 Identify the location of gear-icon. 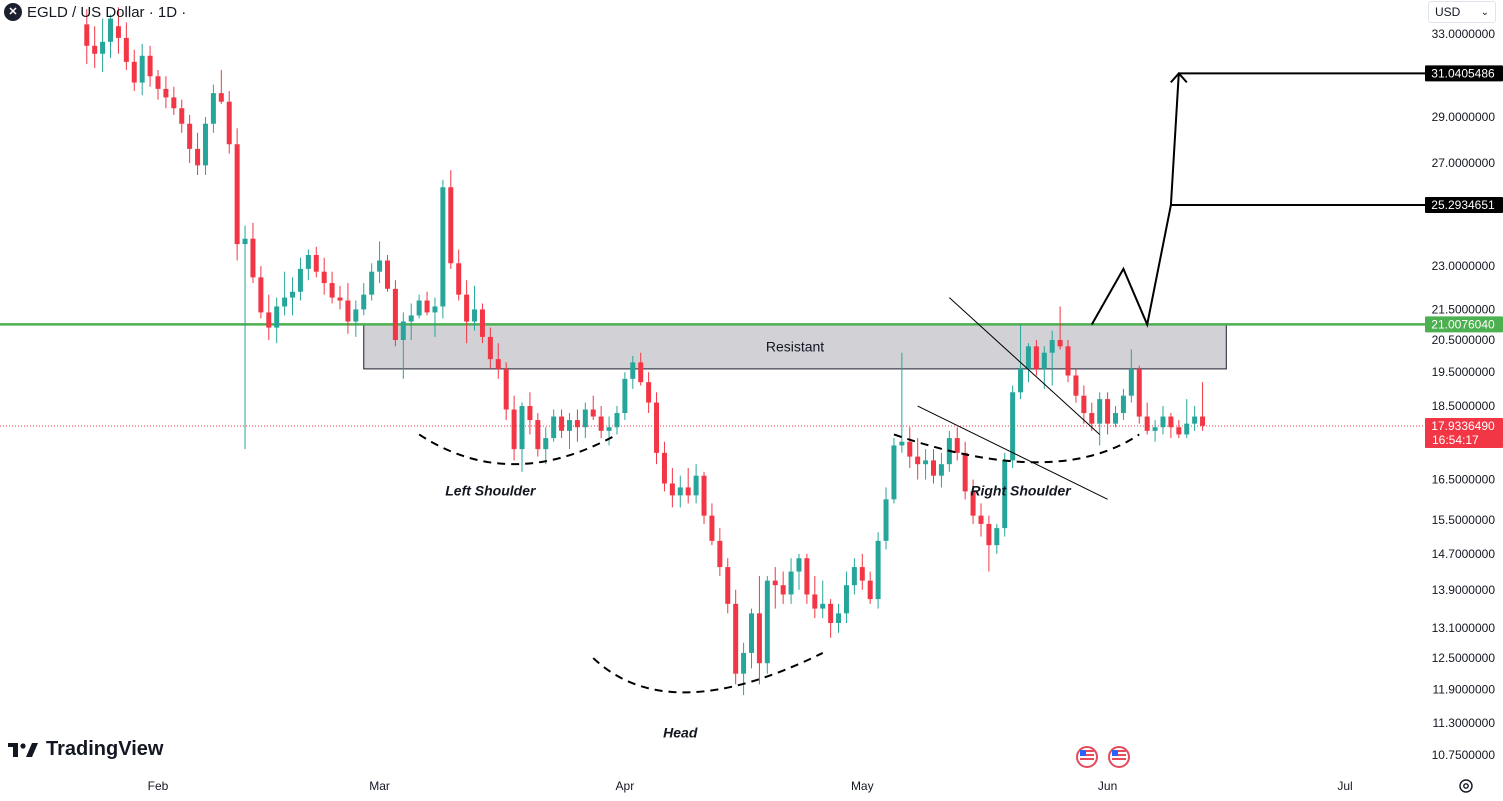
(1466, 786).